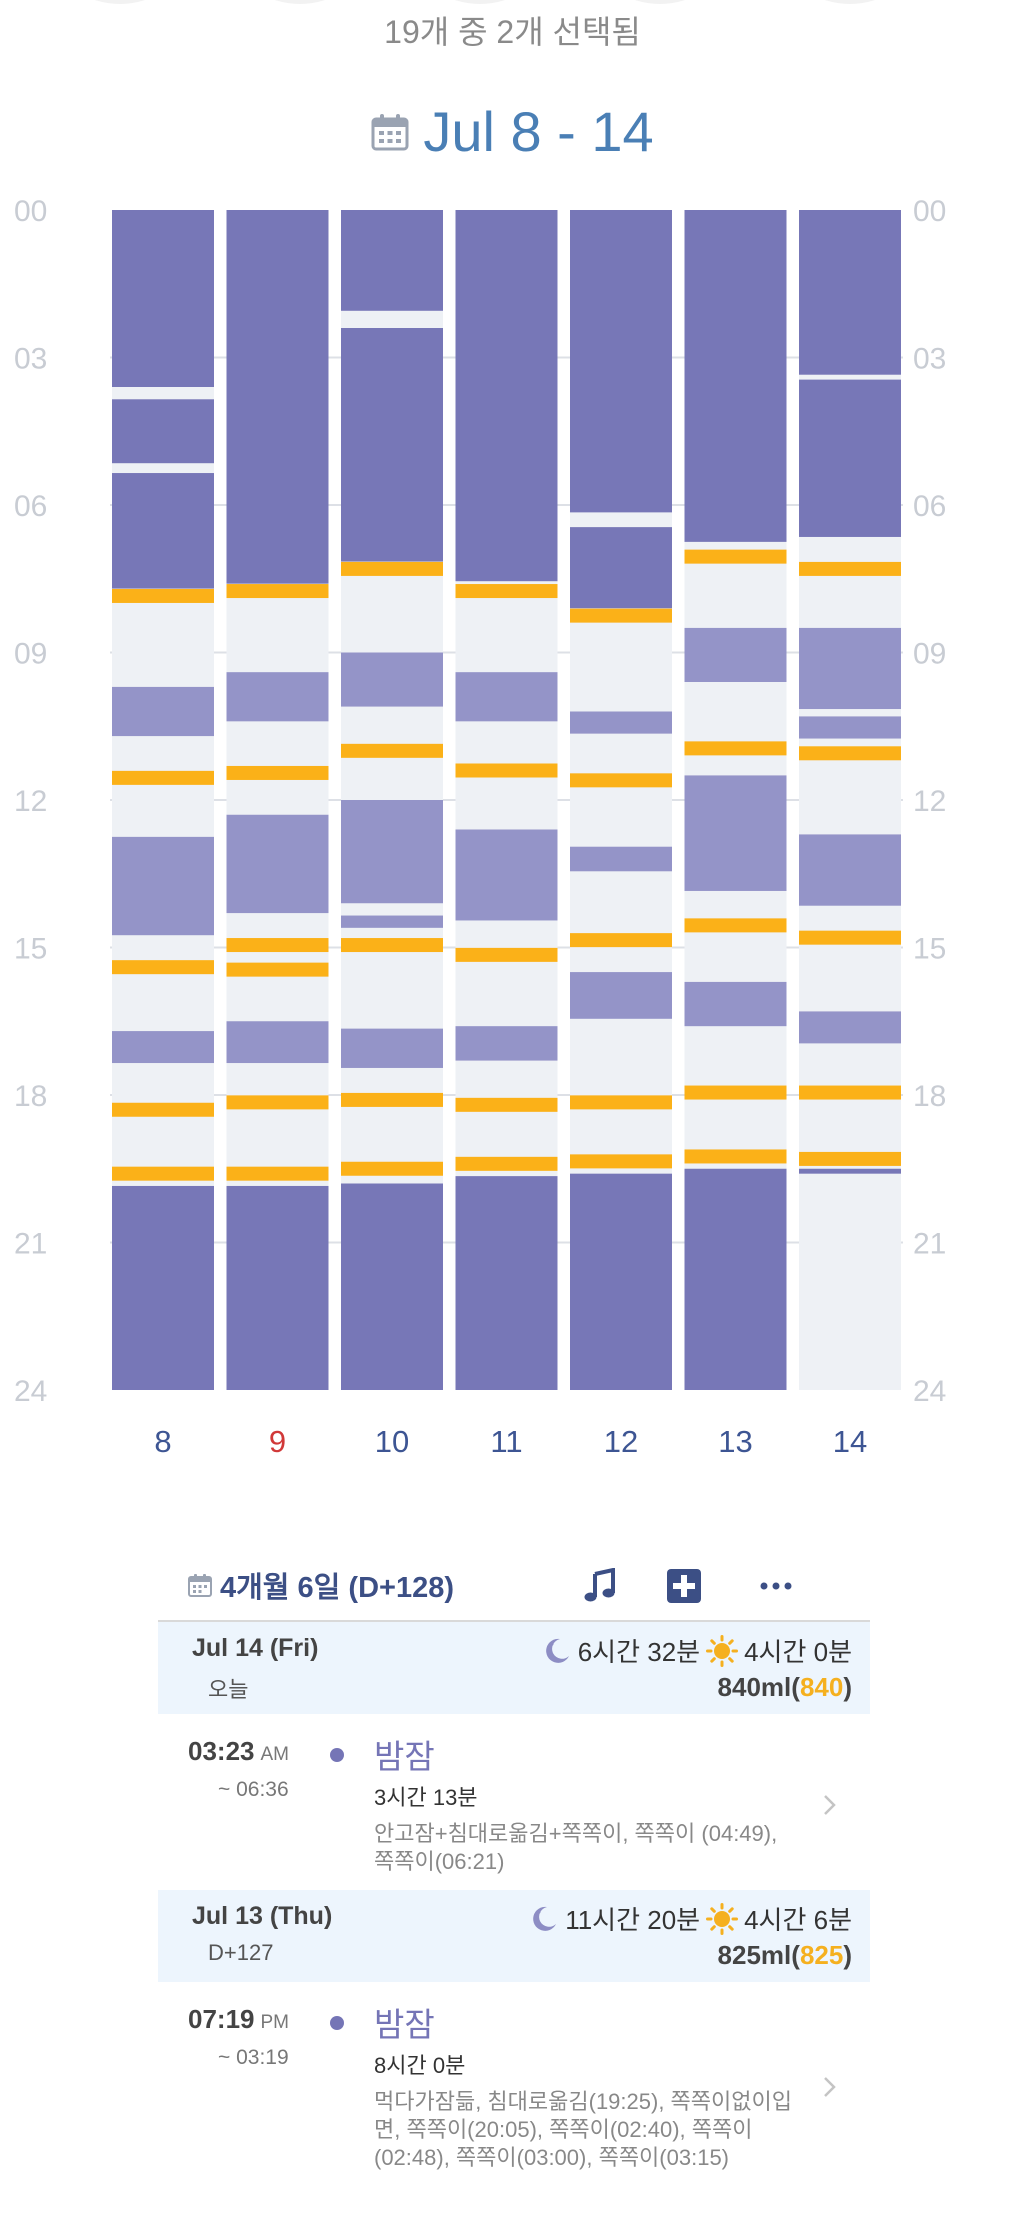  I want to click on day-label: 14, so click(850, 1441).